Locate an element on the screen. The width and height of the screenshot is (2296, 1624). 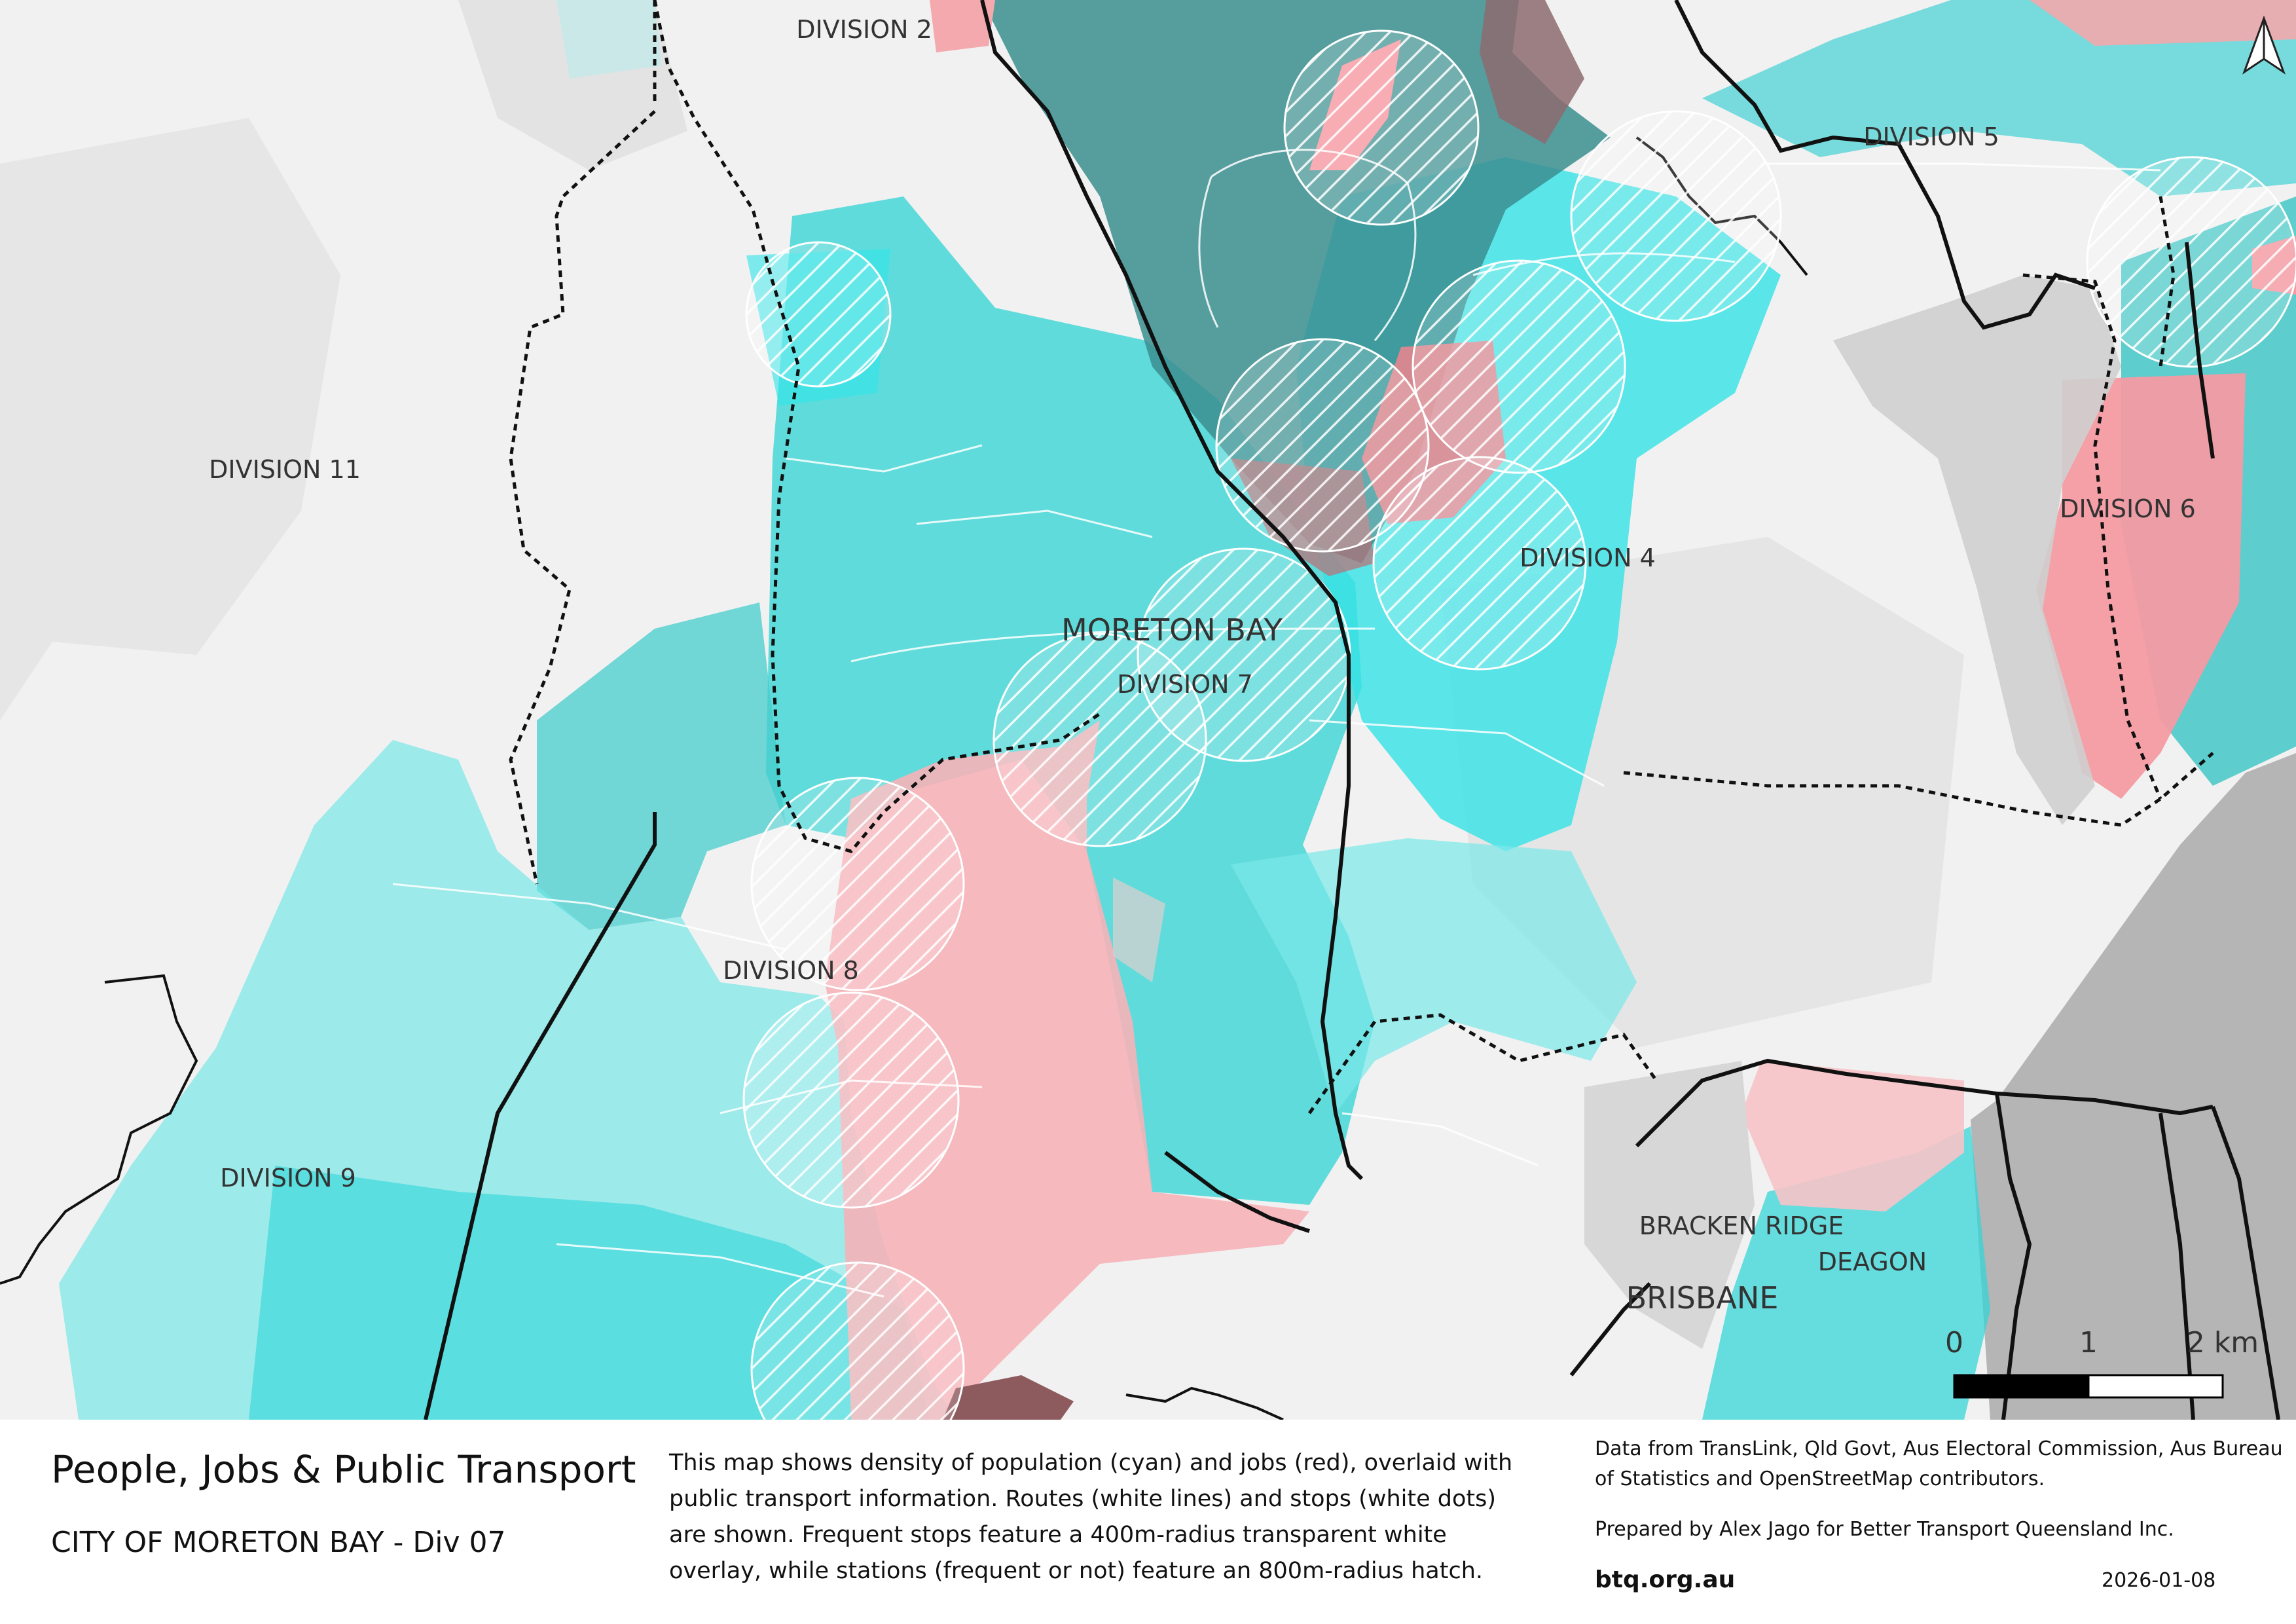
label-division-5: DIVISION 5 is located at coordinates (1931, 136).